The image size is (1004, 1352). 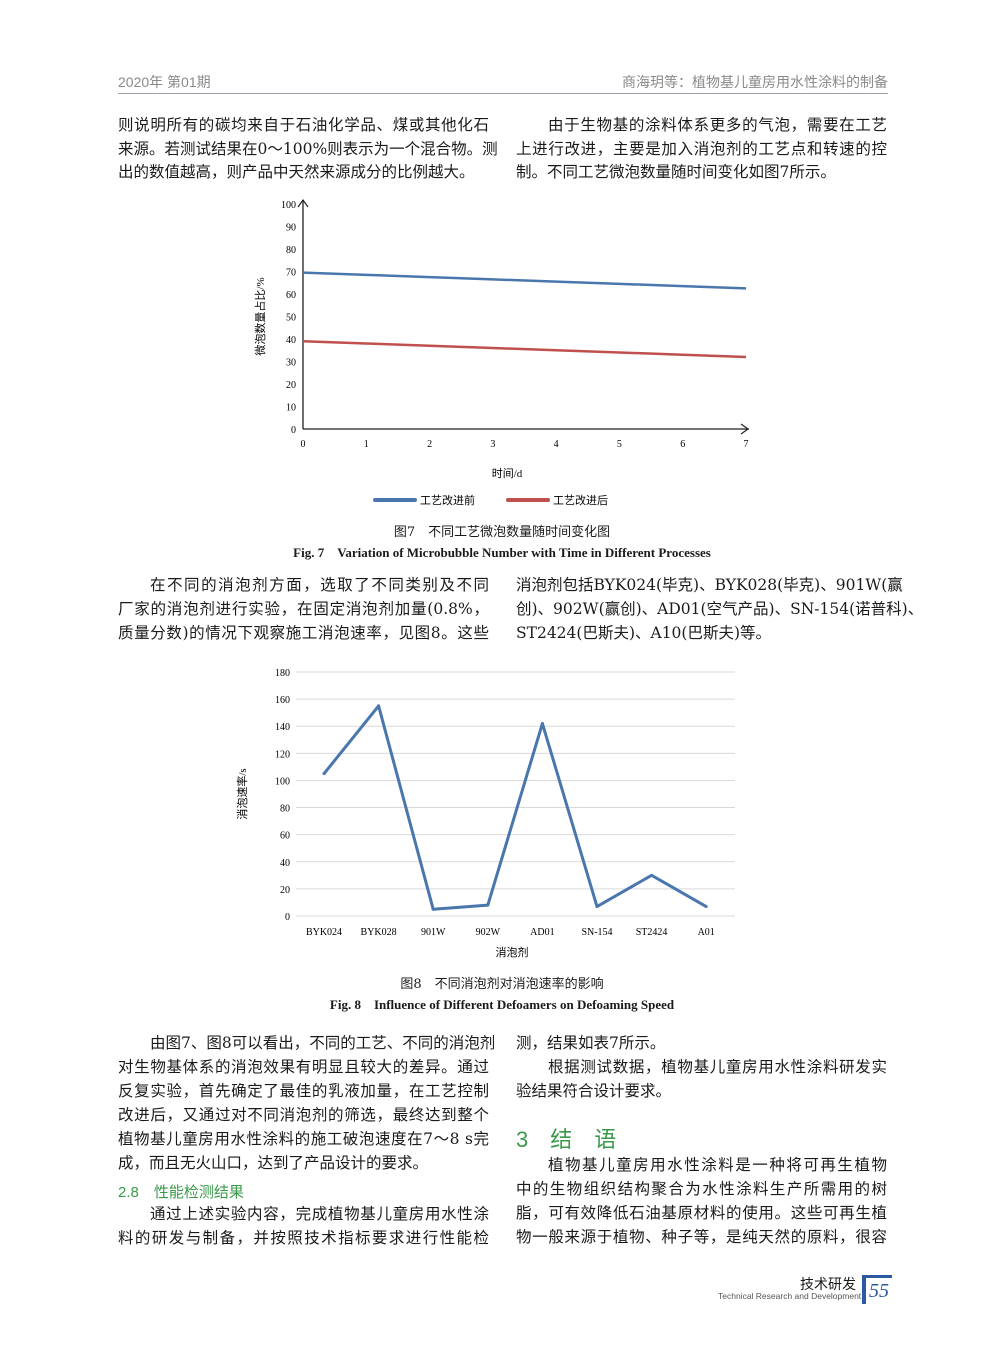 I want to click on figure-7-caption-cn: 图7 不同工艺微泡数量随时间变化图, so click(x=502, y=532).